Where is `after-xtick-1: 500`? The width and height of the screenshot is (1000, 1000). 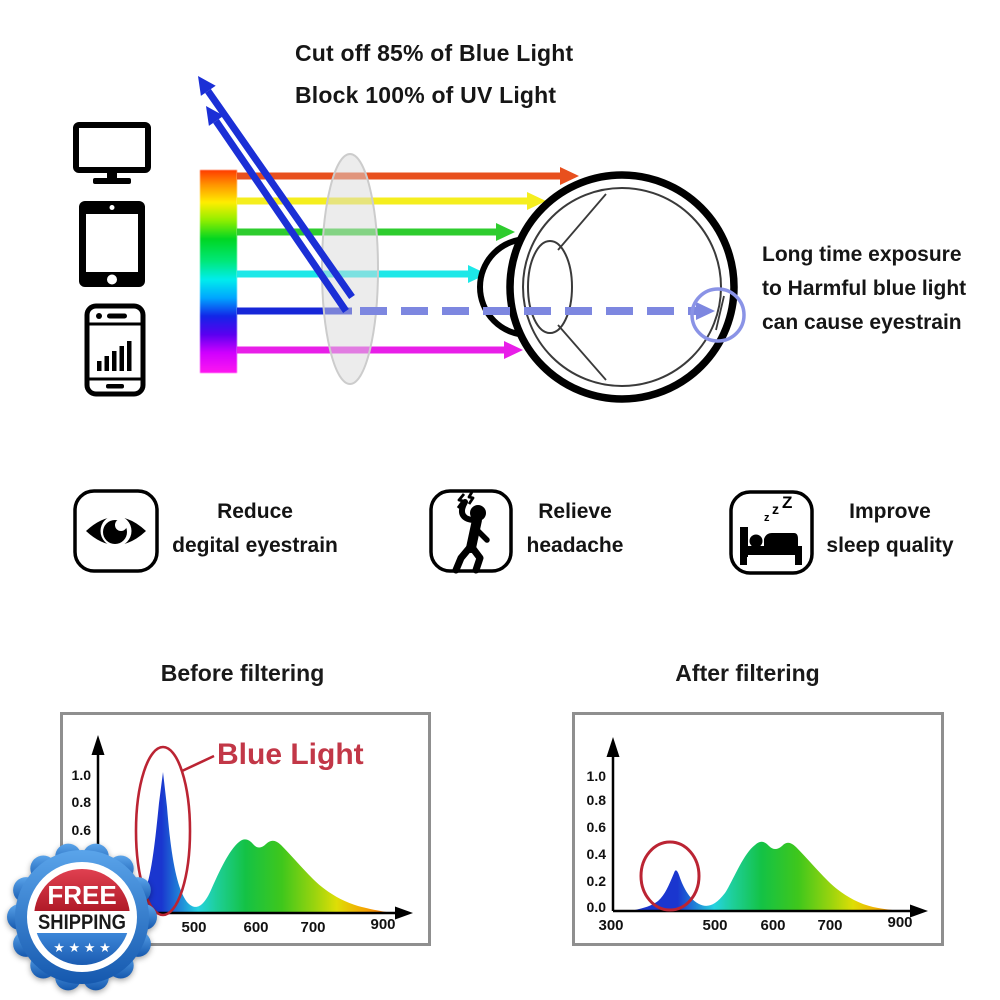
after-xtick-1: 500 is located at coordinates (714, 925).